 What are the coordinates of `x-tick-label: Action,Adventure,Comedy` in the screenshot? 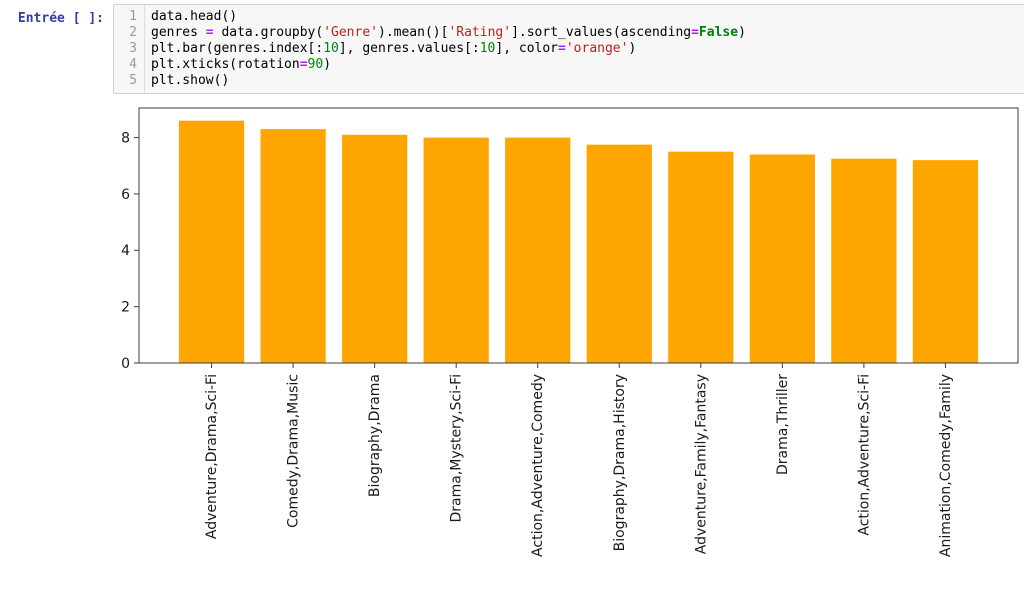 It's located at (538, 465).